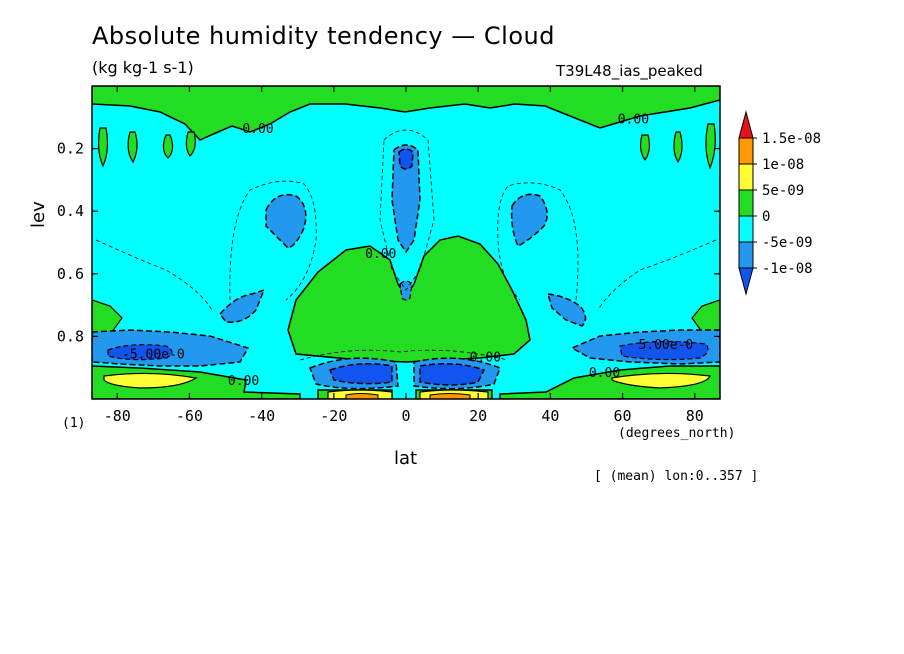 The image size is (904, 654). I want to click on x-tick-label: -40, so click(261, 416).